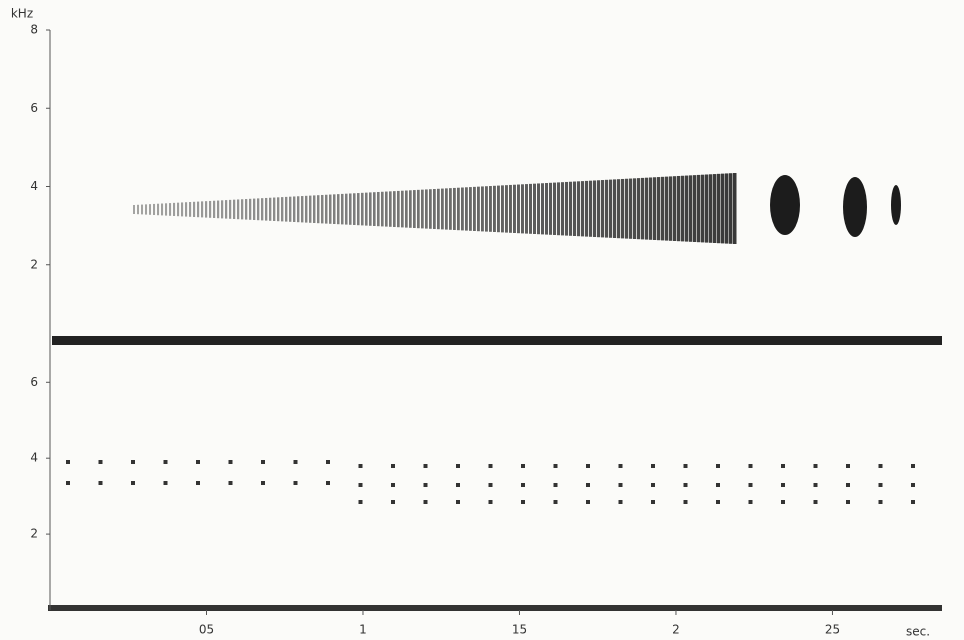  What do you see at coordinates (22, 14) in the screenshot?
I see `y-axis-label: kHz` at bounding box center [22, 14].